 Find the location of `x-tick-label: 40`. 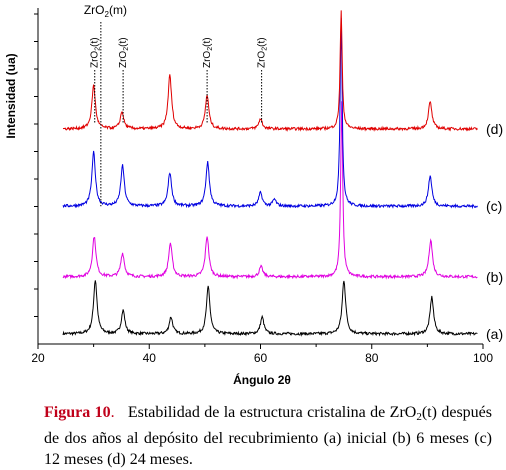

x-tick-label: 40 is located at coordinates (150, 358).